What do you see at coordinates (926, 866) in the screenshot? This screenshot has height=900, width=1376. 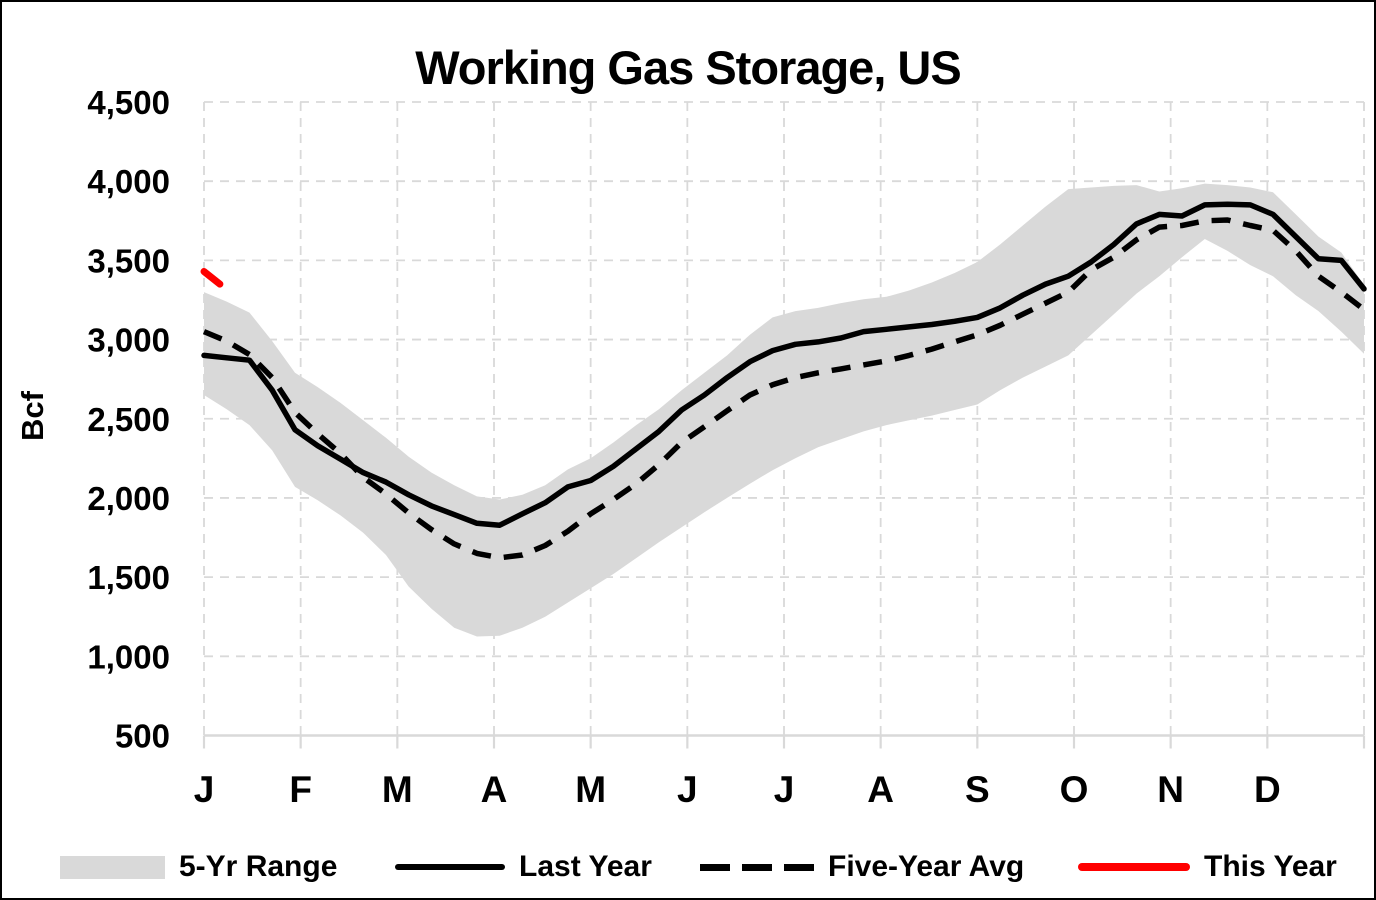 I see `legend-label: Five-Year Avg` at bounding box center [926, 866].